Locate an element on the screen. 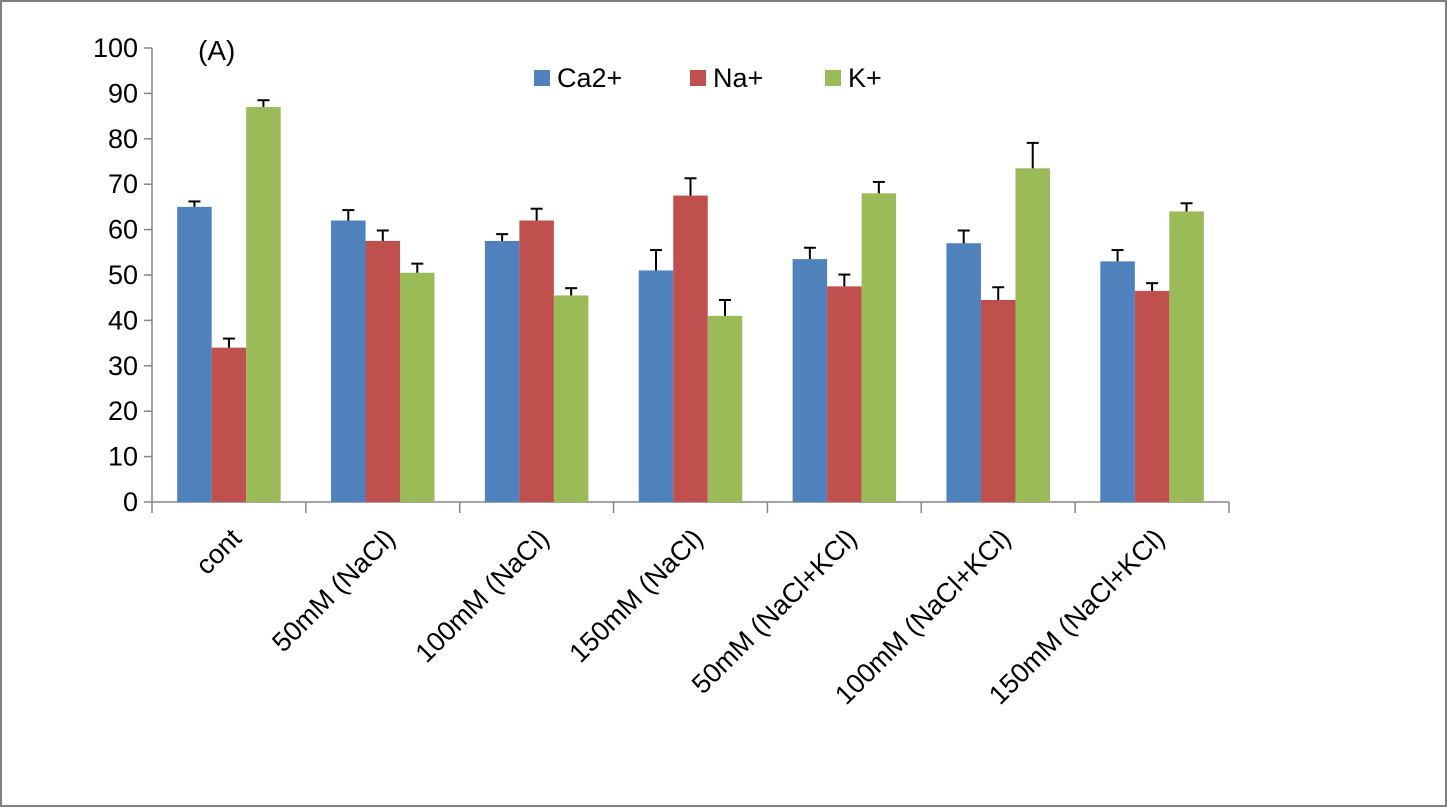 The image size is (1447, 809). x-category-label-1: 50mM (NaCl) is located at coordinates (333, 590).